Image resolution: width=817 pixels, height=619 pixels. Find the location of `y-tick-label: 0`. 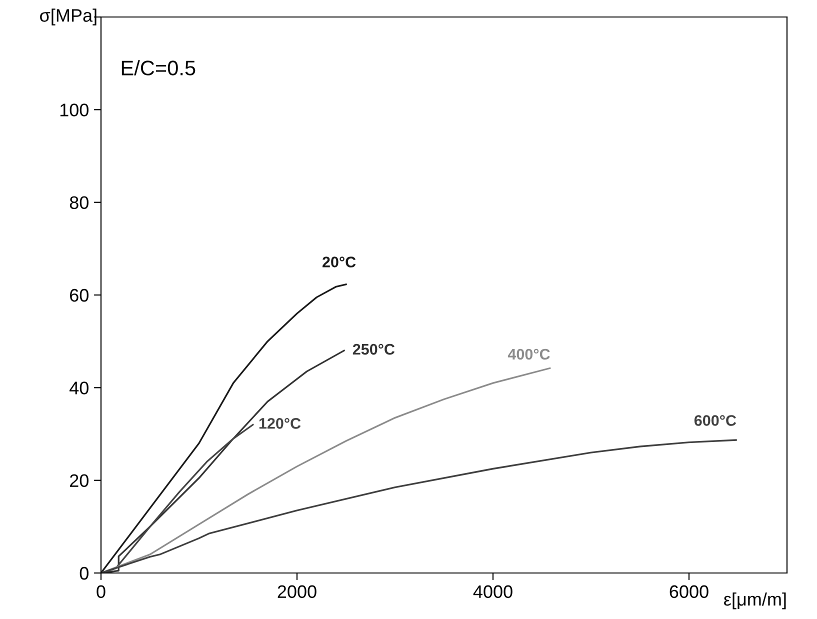

y-tick-label: 0 is located at coordinates (84, 573).